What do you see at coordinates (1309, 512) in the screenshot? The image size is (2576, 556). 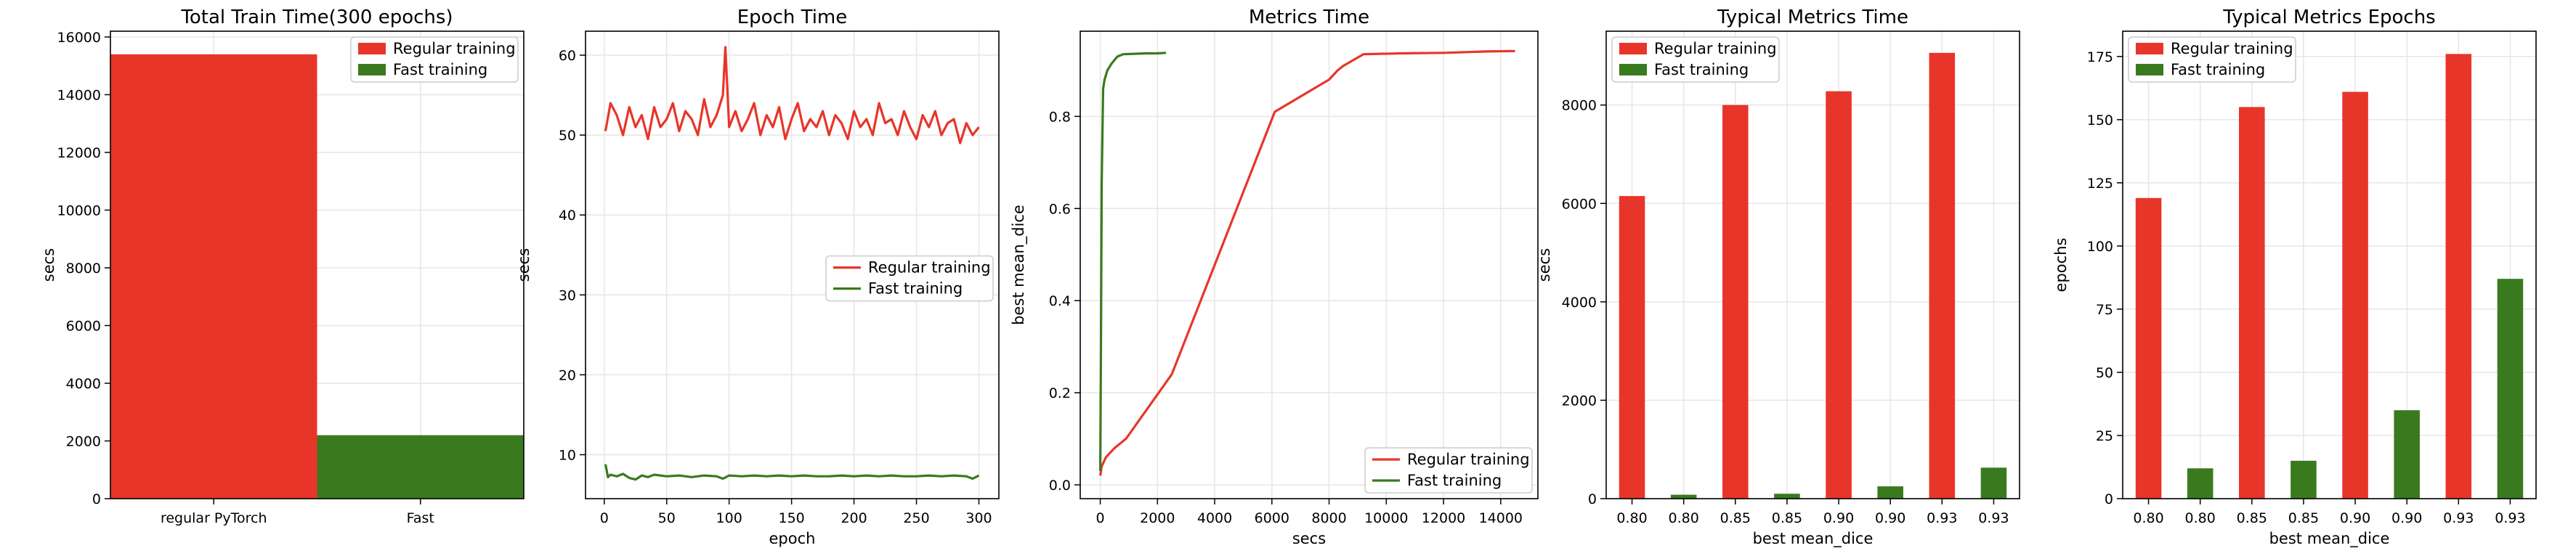 I see `x-ticks: 0 2000 4000 6000 8000 10000 12000 14000` at bounding box center [1309, 512].